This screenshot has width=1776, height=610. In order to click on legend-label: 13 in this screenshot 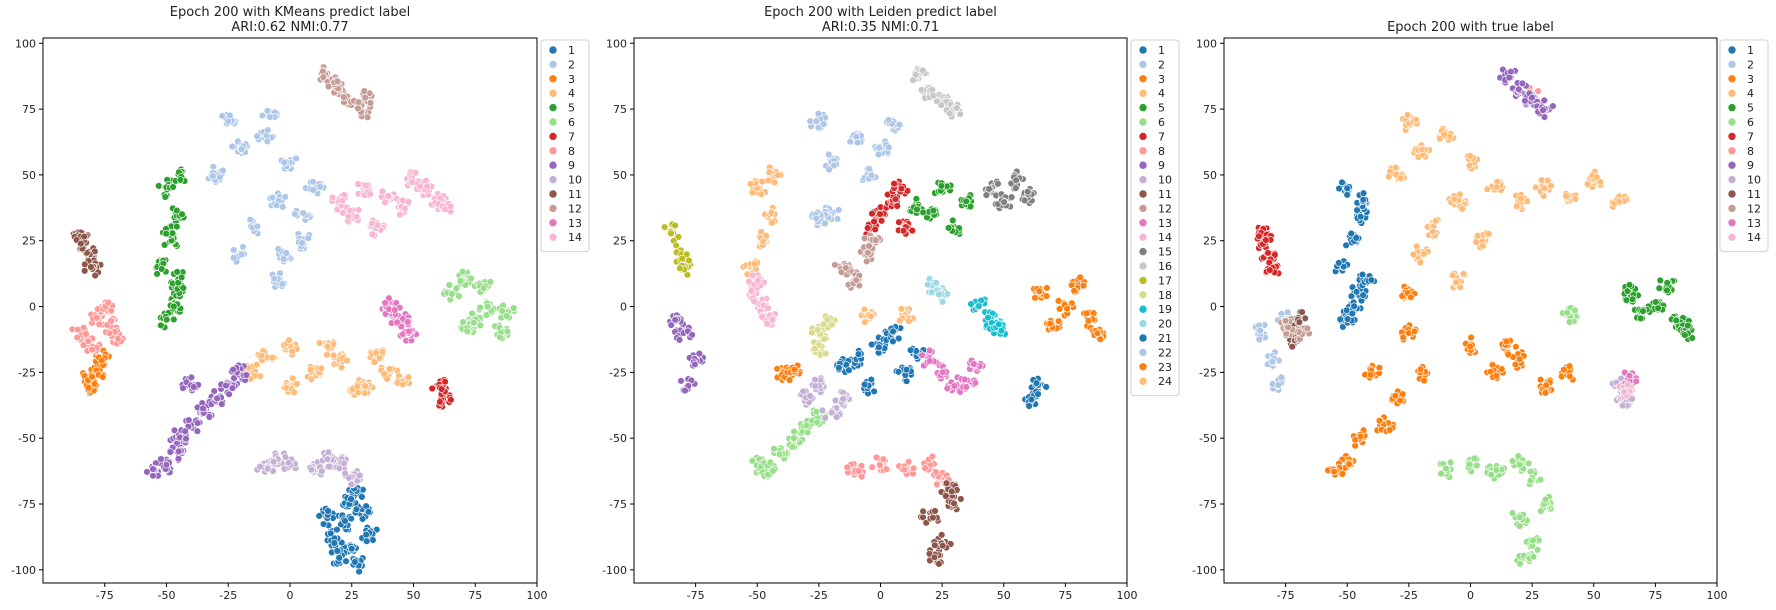, I will do `click(1165, 223)`.